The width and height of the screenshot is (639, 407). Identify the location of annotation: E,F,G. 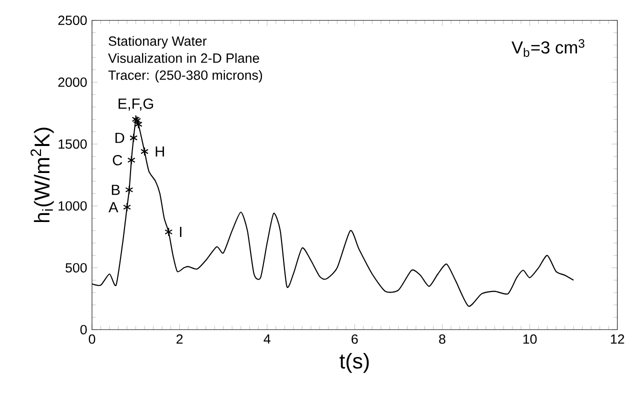
(136, 104).